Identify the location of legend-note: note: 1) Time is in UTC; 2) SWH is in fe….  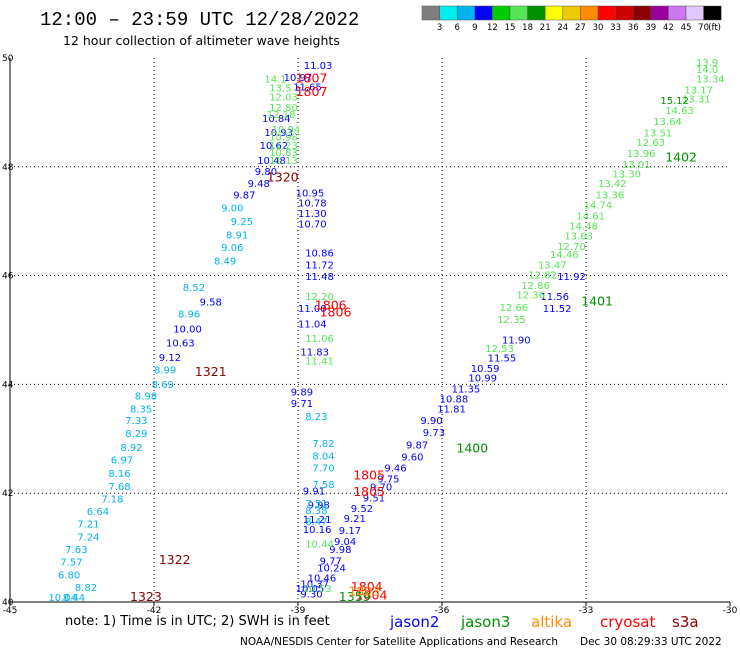
(197, 621).